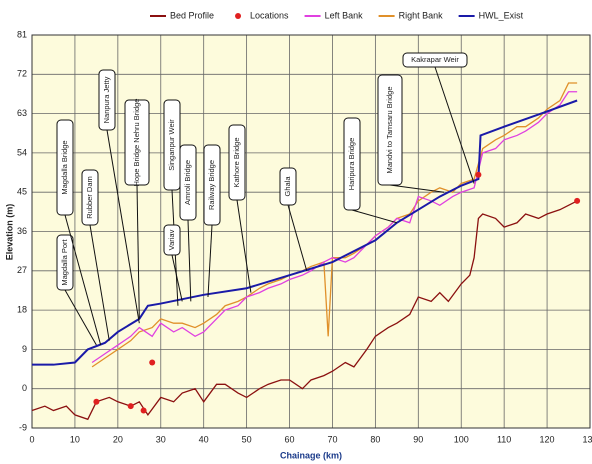  What do you see at coordinates (31, 439) in the screenshot?
I see `x-tick-label: 0` at bounding box center [31, 439].